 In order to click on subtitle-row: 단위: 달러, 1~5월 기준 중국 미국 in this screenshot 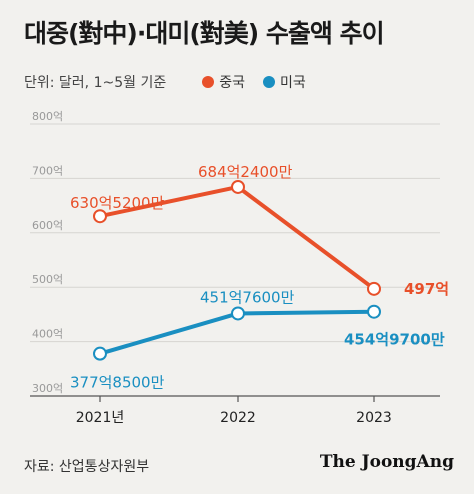, I will do `click(239, 82)`.